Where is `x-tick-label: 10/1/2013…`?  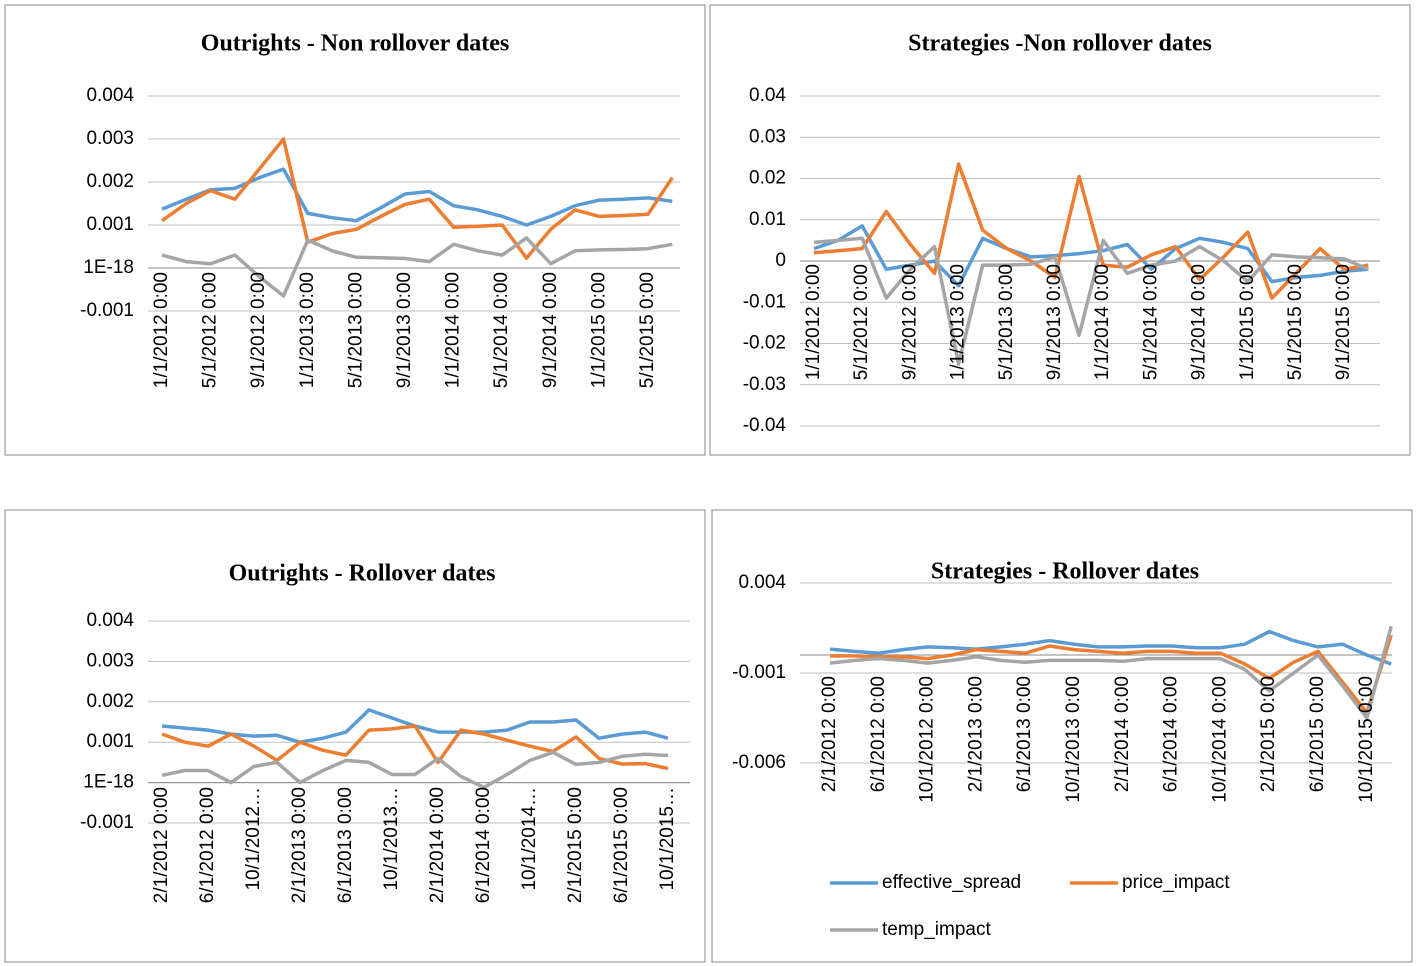 x-tick-label: 10/1/2013… is located at coordinates (391, 839).